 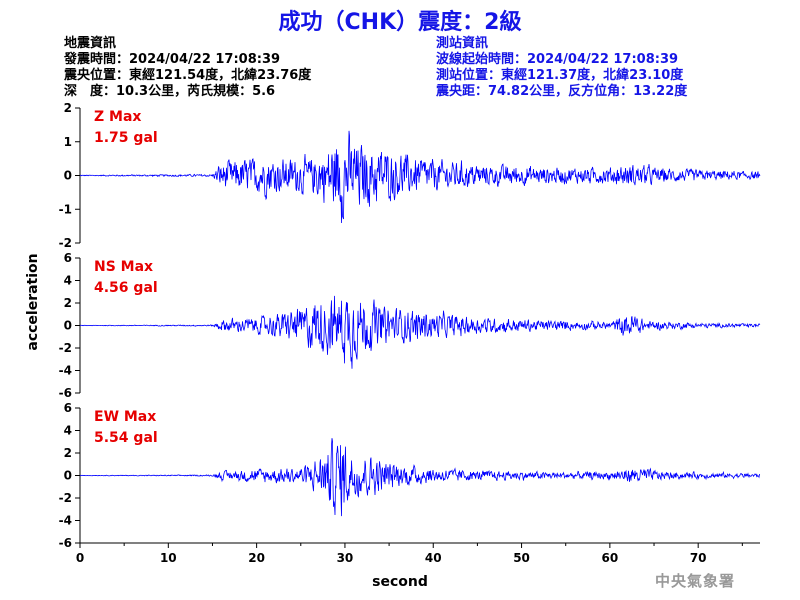 What do you see at coordinates (610, 558) in the screenshot?
I see `x-tick-label: 60` at bounding box center [610, 558].